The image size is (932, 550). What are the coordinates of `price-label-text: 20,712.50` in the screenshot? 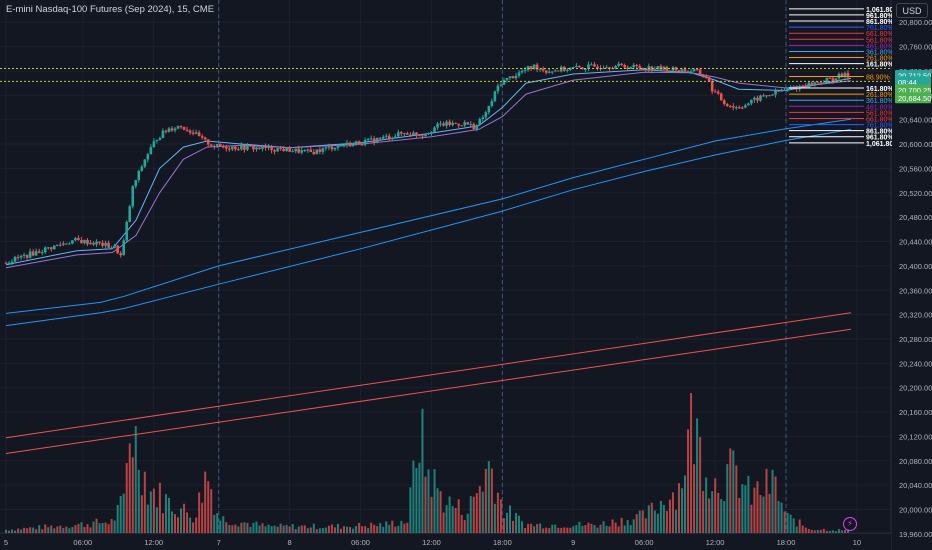 It's located at (914, 76).